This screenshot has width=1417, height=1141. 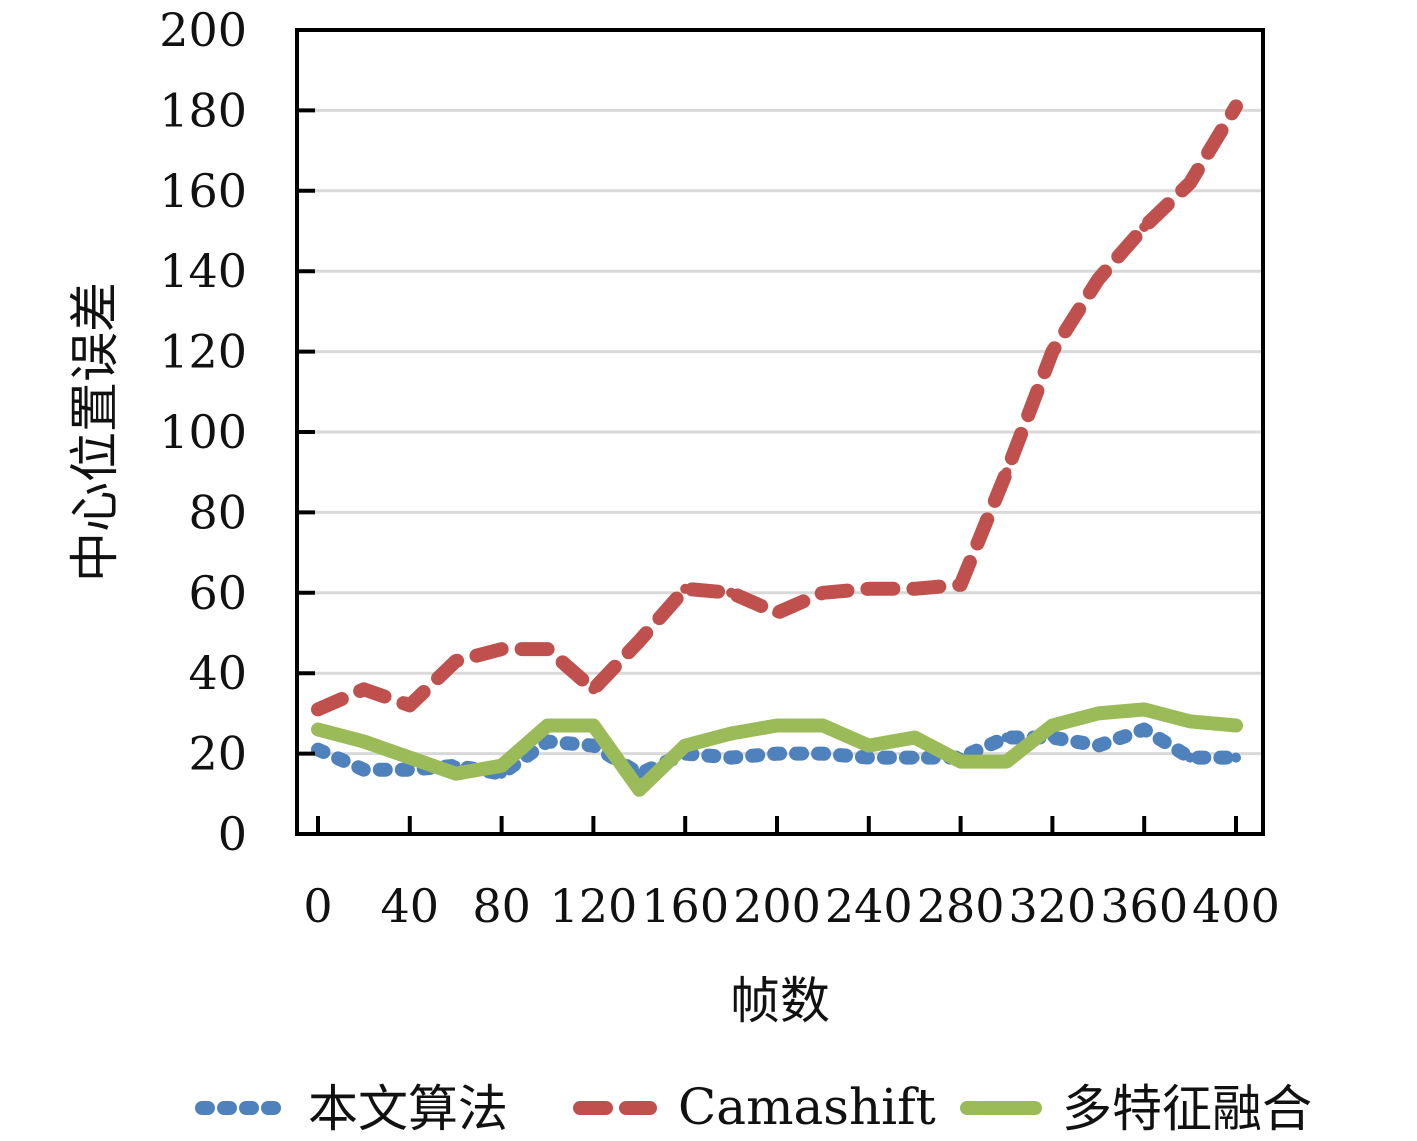 What do you see at coordinates (501, 906) in the screenshot?
I see `x-tick-label-2: 80` at bounding box center [501, 906].